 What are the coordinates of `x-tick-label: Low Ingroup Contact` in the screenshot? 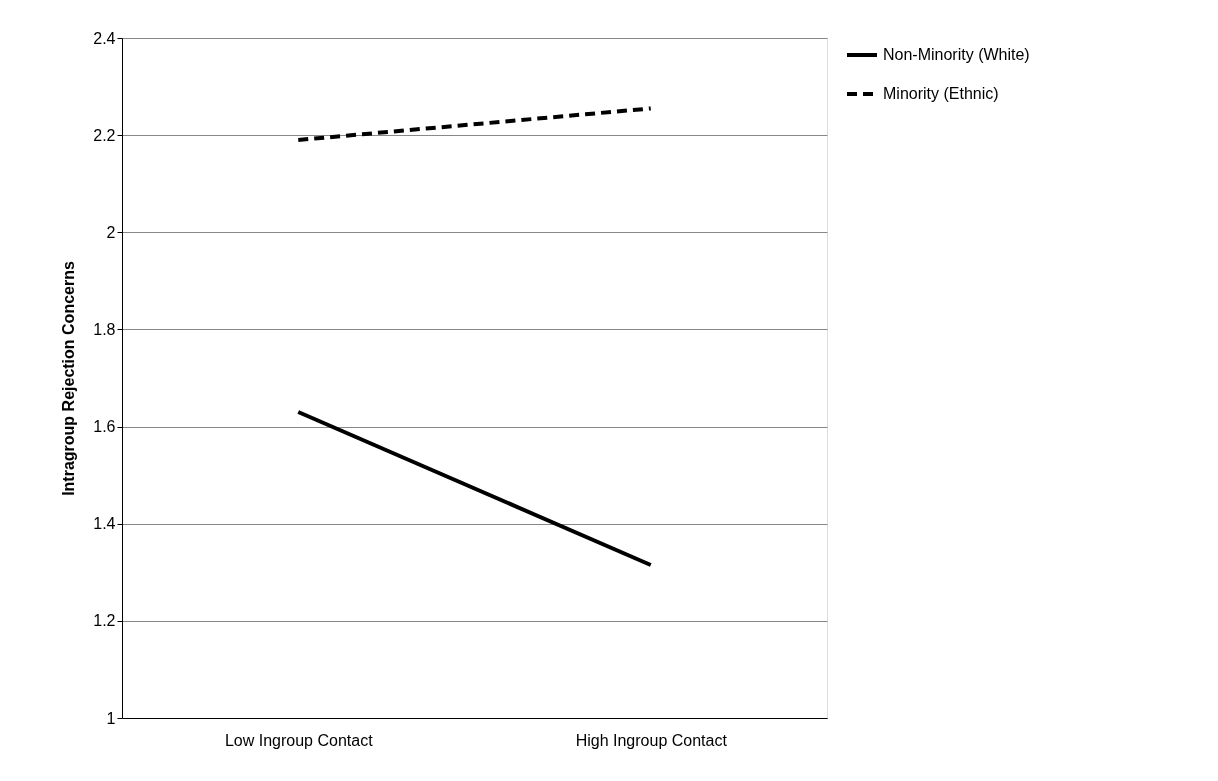 It's located at (299, 740).